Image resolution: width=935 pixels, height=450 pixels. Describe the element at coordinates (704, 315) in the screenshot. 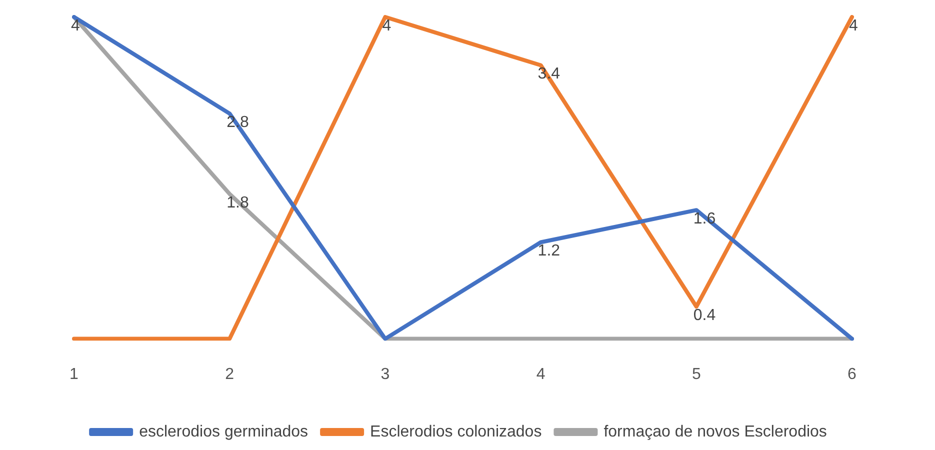

I see `data-label: 0.4` at that location.